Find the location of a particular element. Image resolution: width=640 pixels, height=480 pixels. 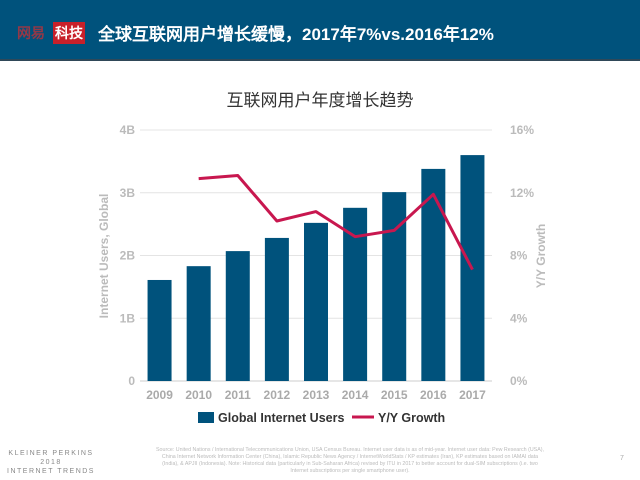

y-tick-right: 16% is located at coordinates (522, 130).